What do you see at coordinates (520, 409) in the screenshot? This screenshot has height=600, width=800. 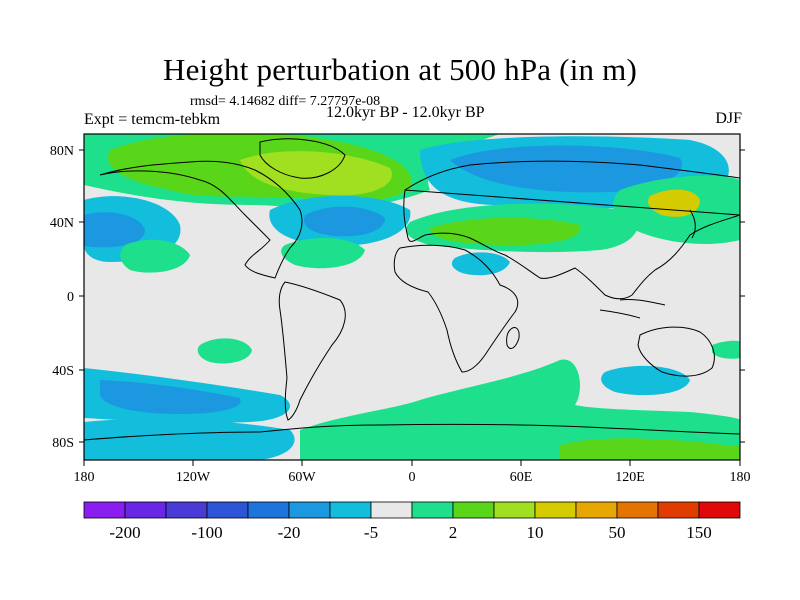 I see `field-southern-band` at bounding box center [520, 409].